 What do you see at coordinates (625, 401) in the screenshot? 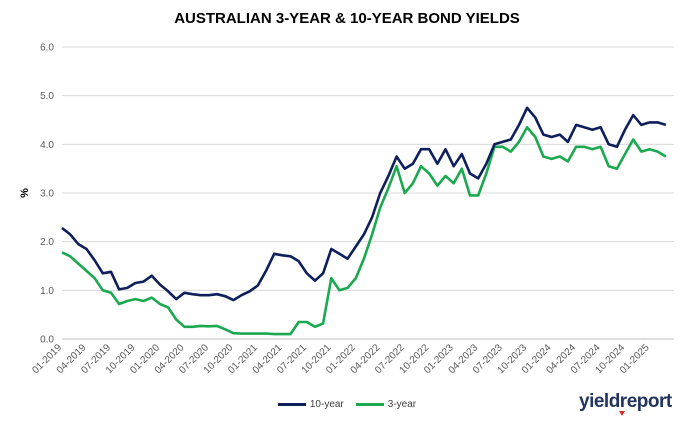
I see `yieldreport-logo: yieldreport` at bounding box center [625, 401].